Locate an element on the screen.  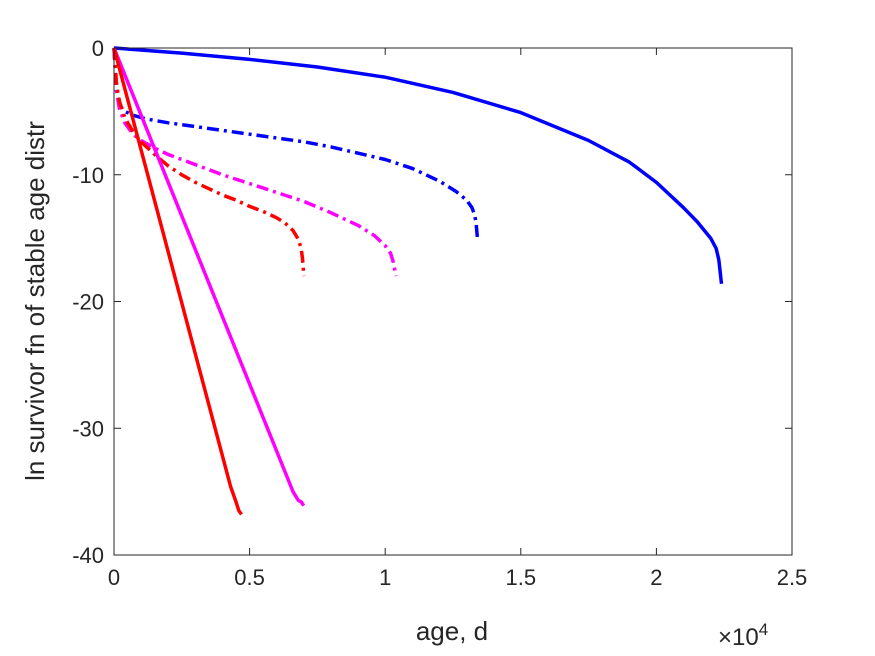
y-axis-label: ln survivor fn of stable age distr is located at coordinates (35, 301).